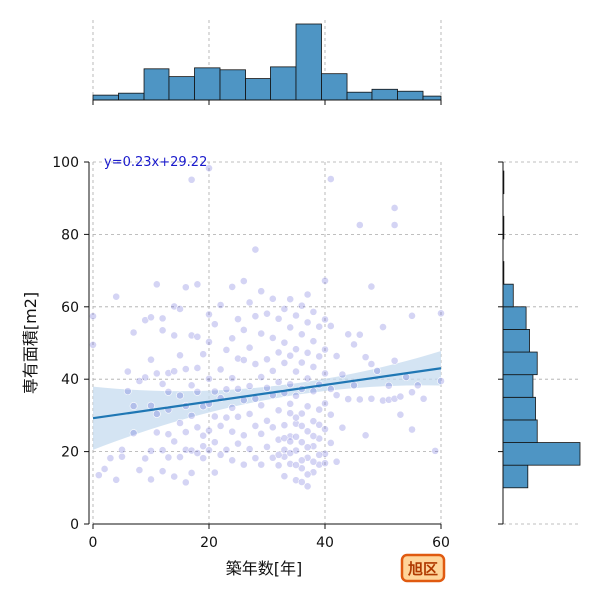 The width and height of the screenshot is (600, 600). What do you see at coordinates (65, 163) in the screenshot?
I see `y-tick-label: 100` at bounding box center [65, 163].